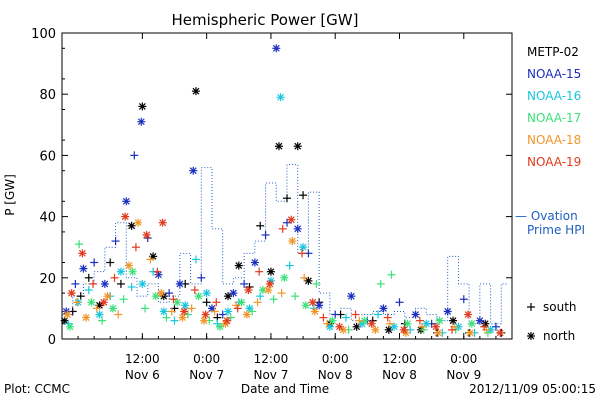  What do you see at coordinates (335, 359) in the screenshot?
I see `x-tick-time-label: 0:00` at bounding box center [335, 359].